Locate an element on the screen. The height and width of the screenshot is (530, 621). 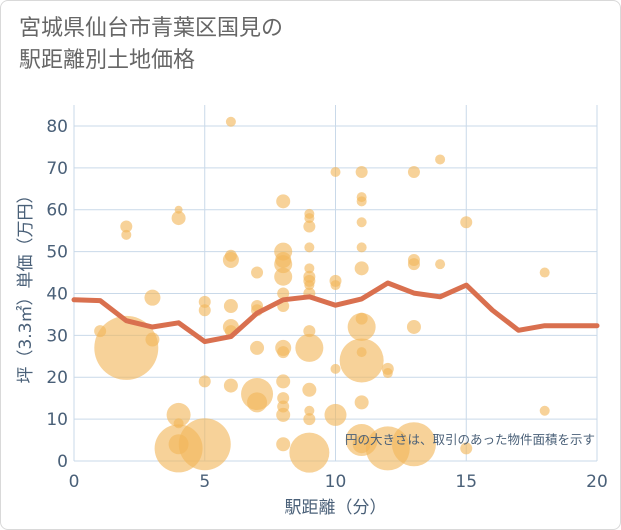
chart-title: 宮城県仙台市青葉区国見の 駅距離別土地価格 is located at coordinates (151, 45).